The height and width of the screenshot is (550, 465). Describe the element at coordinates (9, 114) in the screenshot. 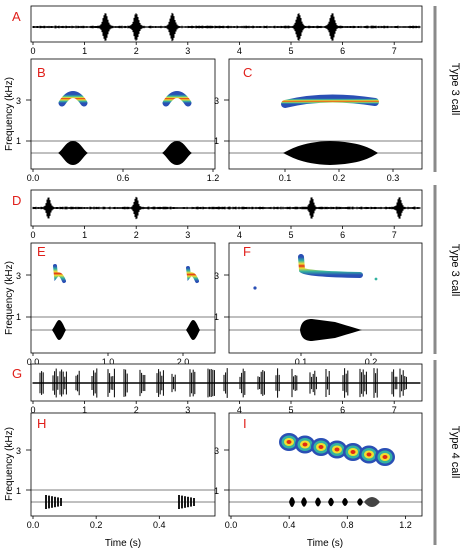

I see `y-axis-label-row-1: Frequency (kHz)` at that location.